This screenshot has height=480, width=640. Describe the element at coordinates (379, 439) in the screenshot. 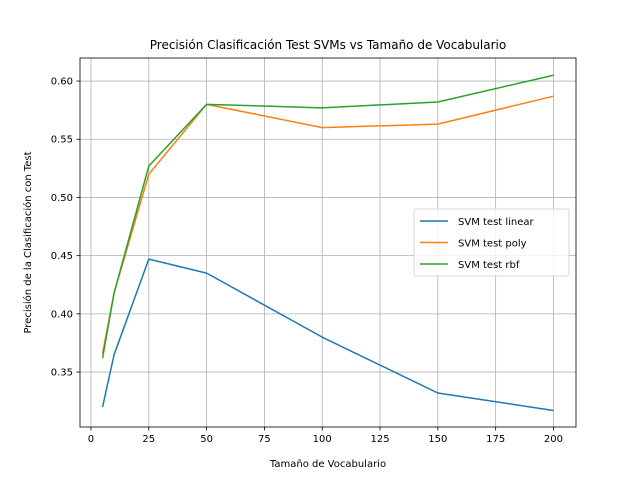

I see `x-tick-label: 125` at that location.